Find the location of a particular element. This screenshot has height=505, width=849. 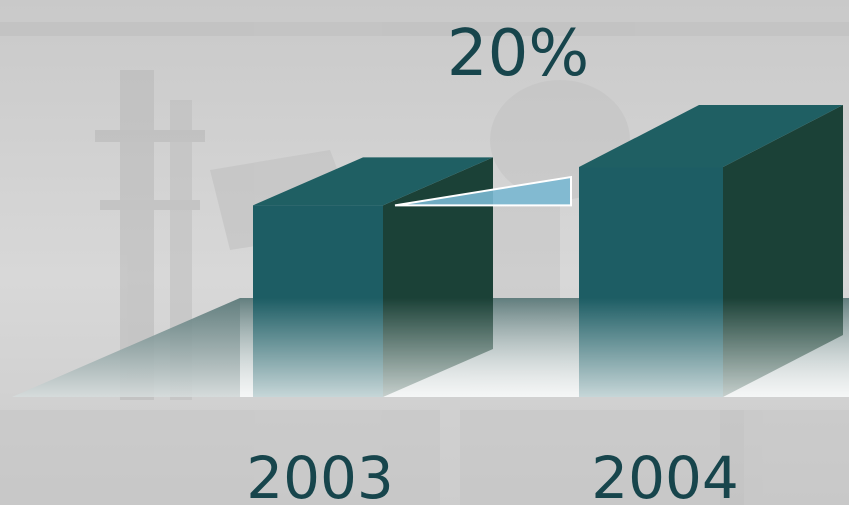

reflection-fade is located at coordinates (544, 347).